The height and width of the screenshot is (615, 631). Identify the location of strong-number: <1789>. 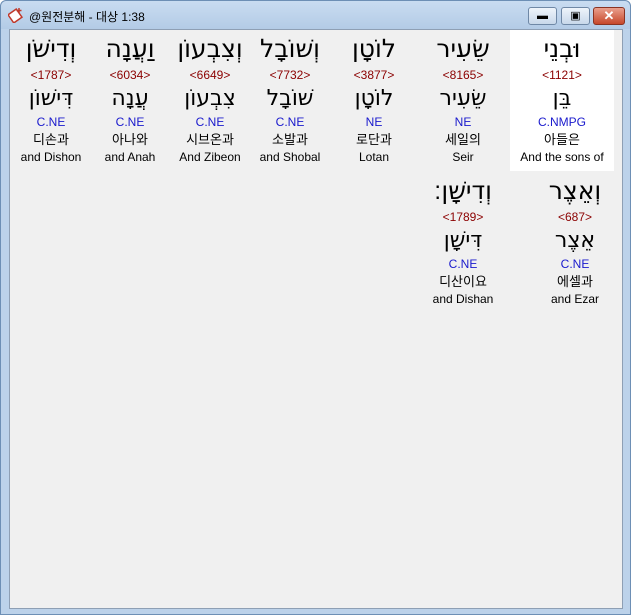
(463, 217).